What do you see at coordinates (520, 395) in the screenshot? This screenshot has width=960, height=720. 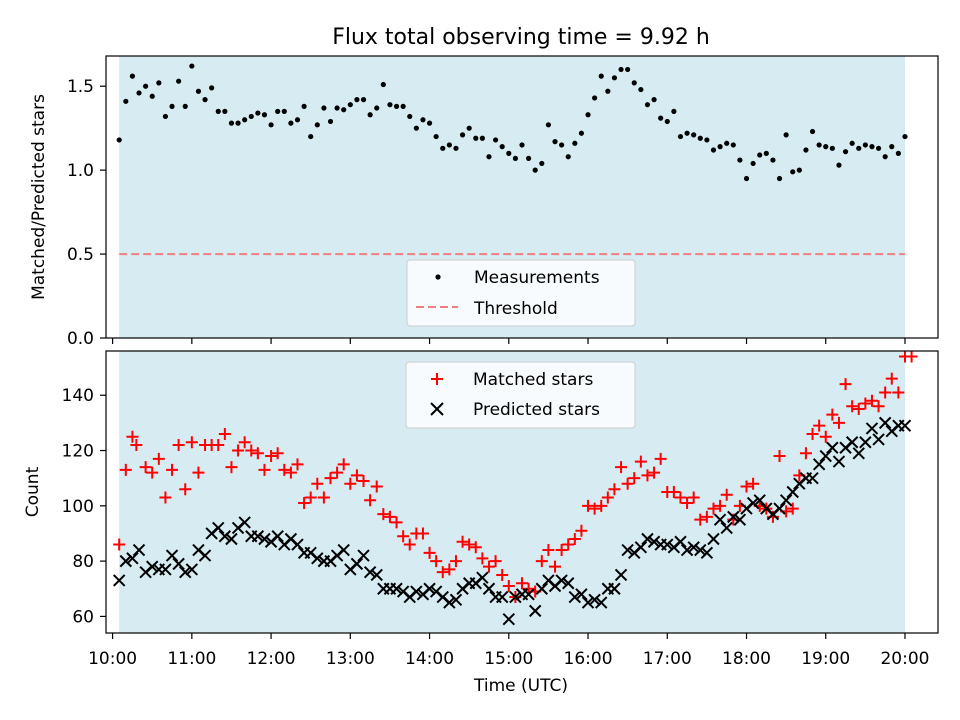 I see `bottom-legend-box` at bounding box center [520, 395].